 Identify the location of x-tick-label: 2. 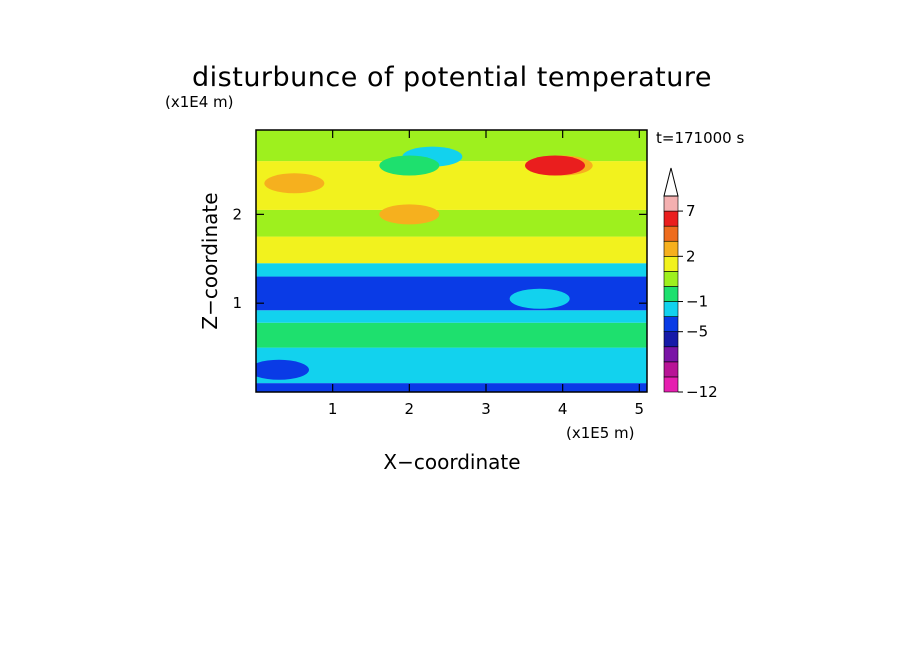
(410, 409).